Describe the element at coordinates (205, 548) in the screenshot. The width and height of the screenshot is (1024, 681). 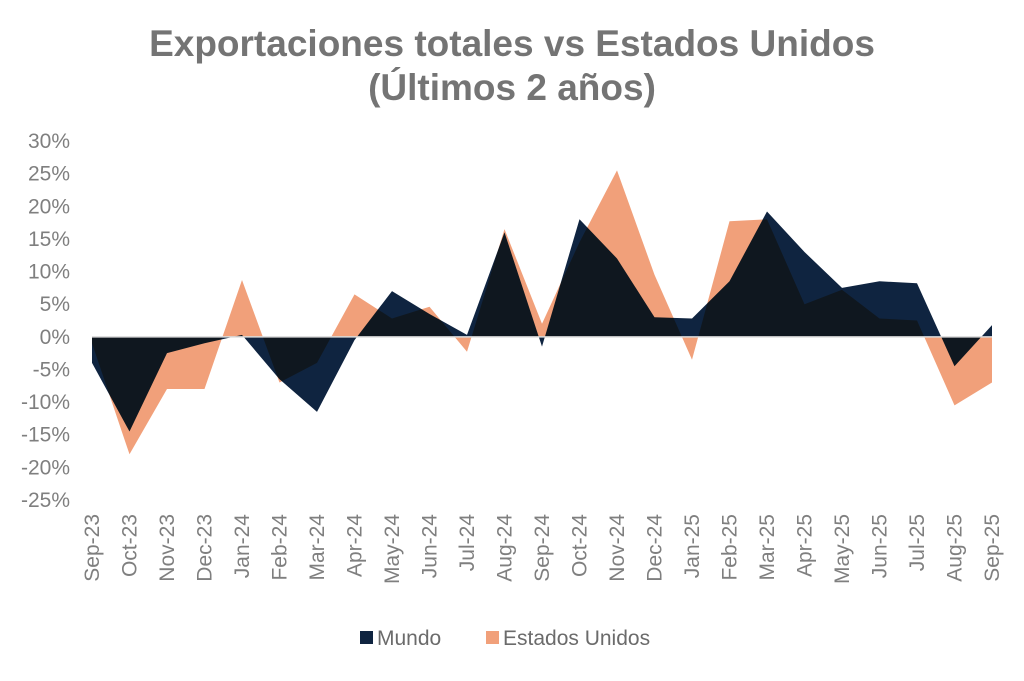
I see `x-tick-label: Dec-23` at that location.